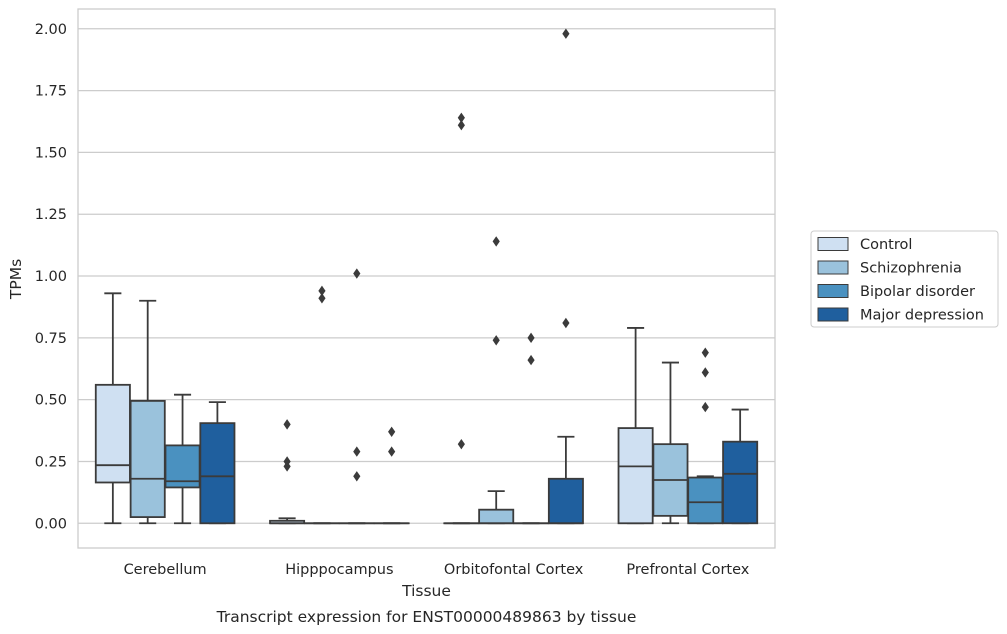 Image resolution: width=1007 pixels, height=634 pixels. Describe the element at coordinates (51, 524) in the screenshot. I see `y-tick-label: 0.00` at that location.